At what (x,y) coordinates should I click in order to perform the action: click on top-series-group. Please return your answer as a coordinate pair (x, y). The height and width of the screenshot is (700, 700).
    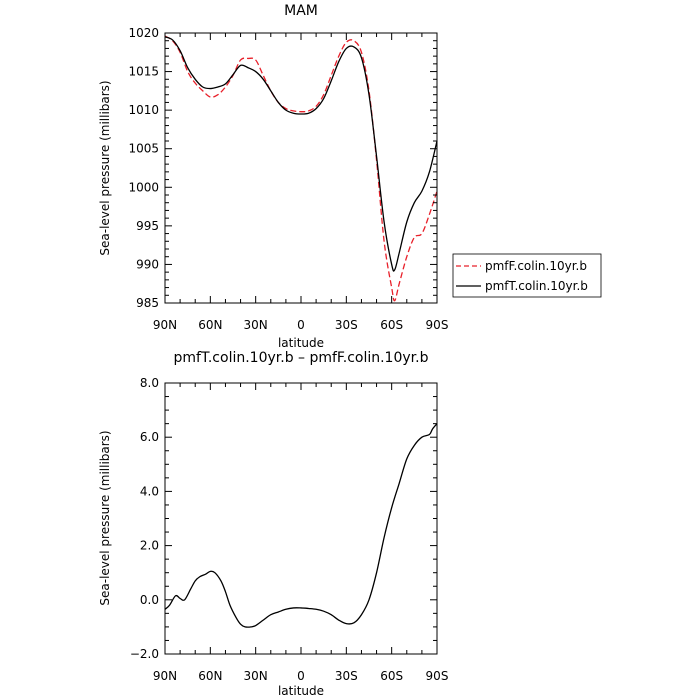
    Looking at the image, I should click on (301, 168).